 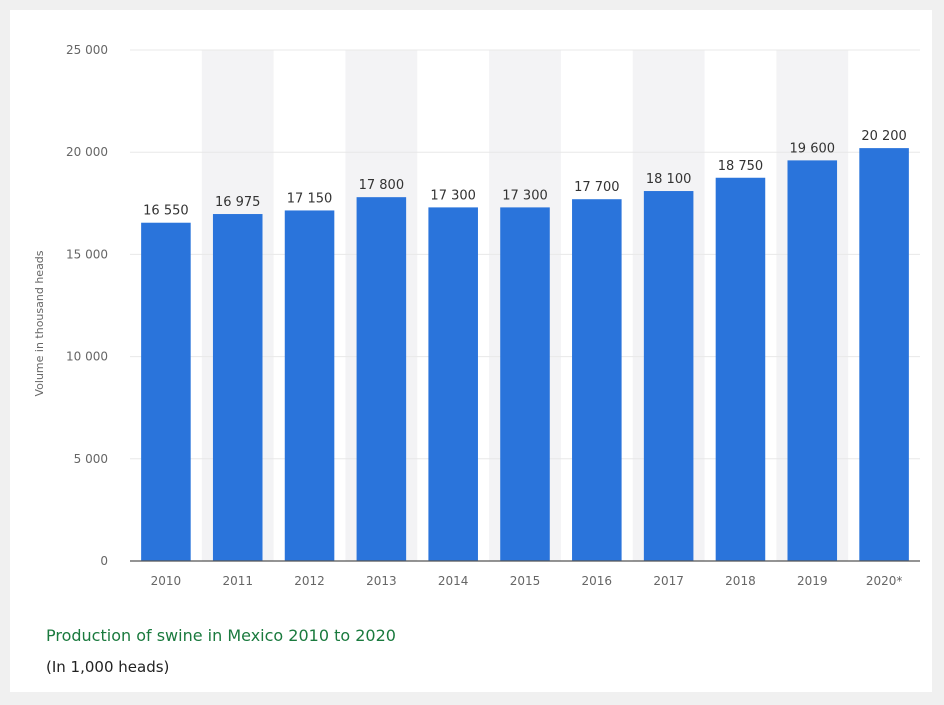 What do you see at coordinates (740, 581) in the screenshot?
I see `x-tick-label: 2018` at bounding box center [740, 581].